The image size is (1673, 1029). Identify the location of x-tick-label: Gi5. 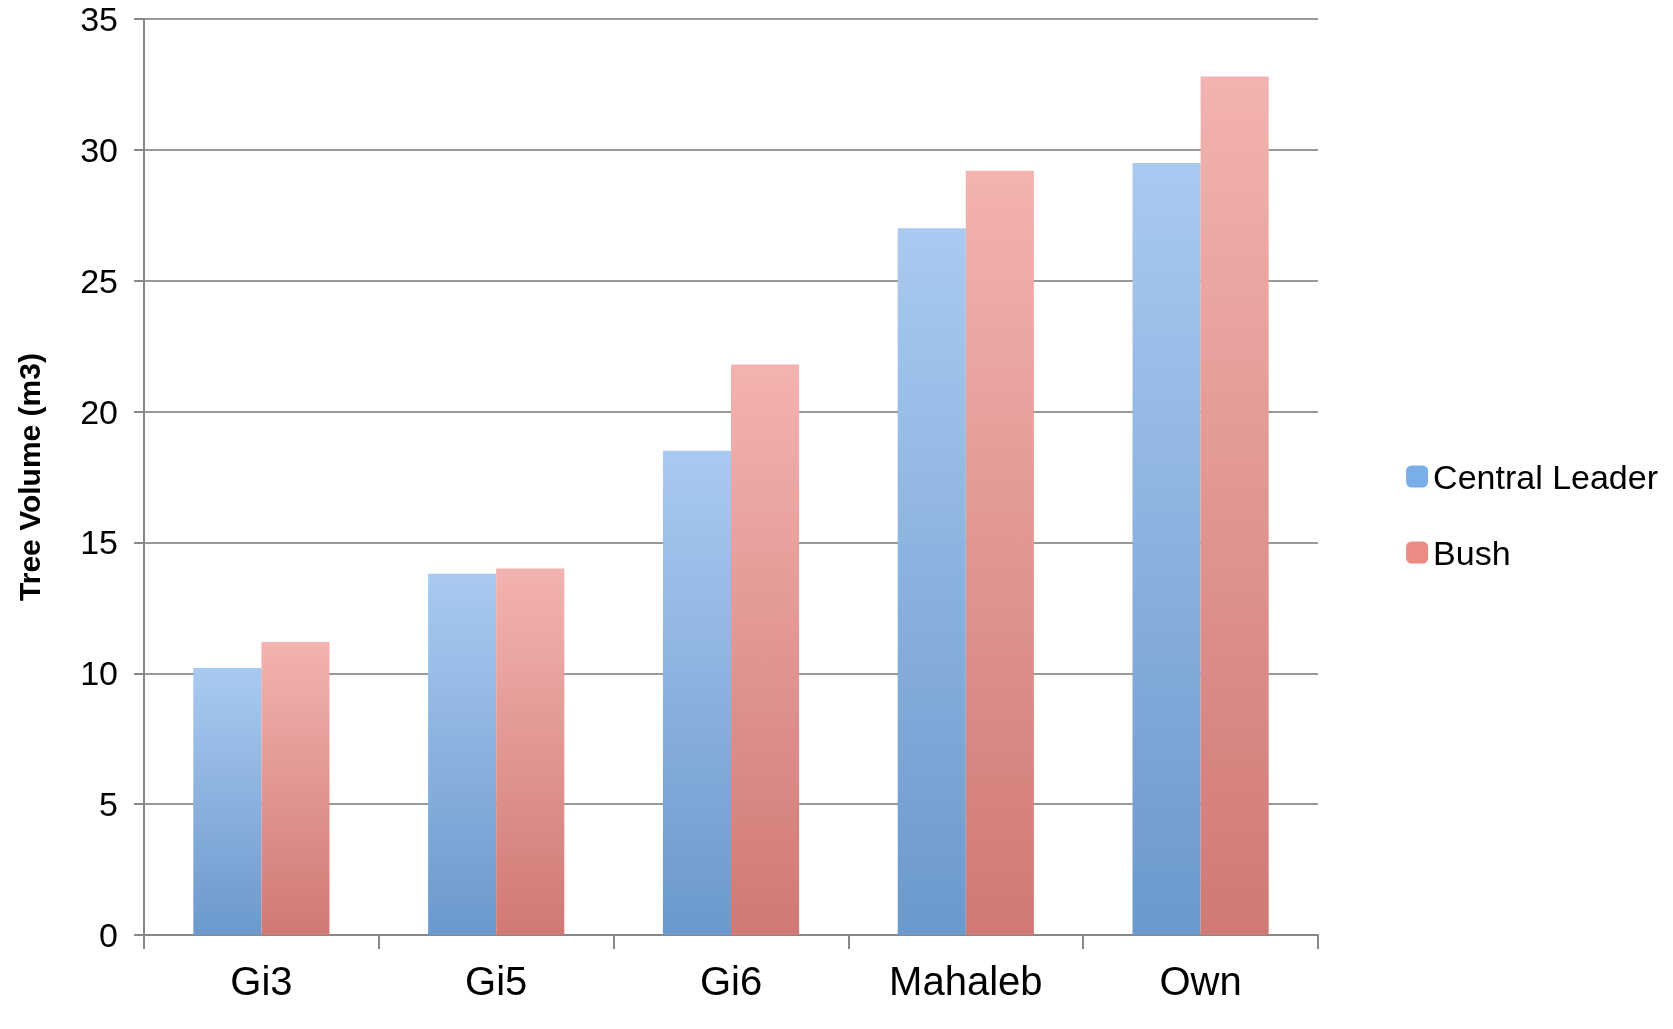
(496, 981).